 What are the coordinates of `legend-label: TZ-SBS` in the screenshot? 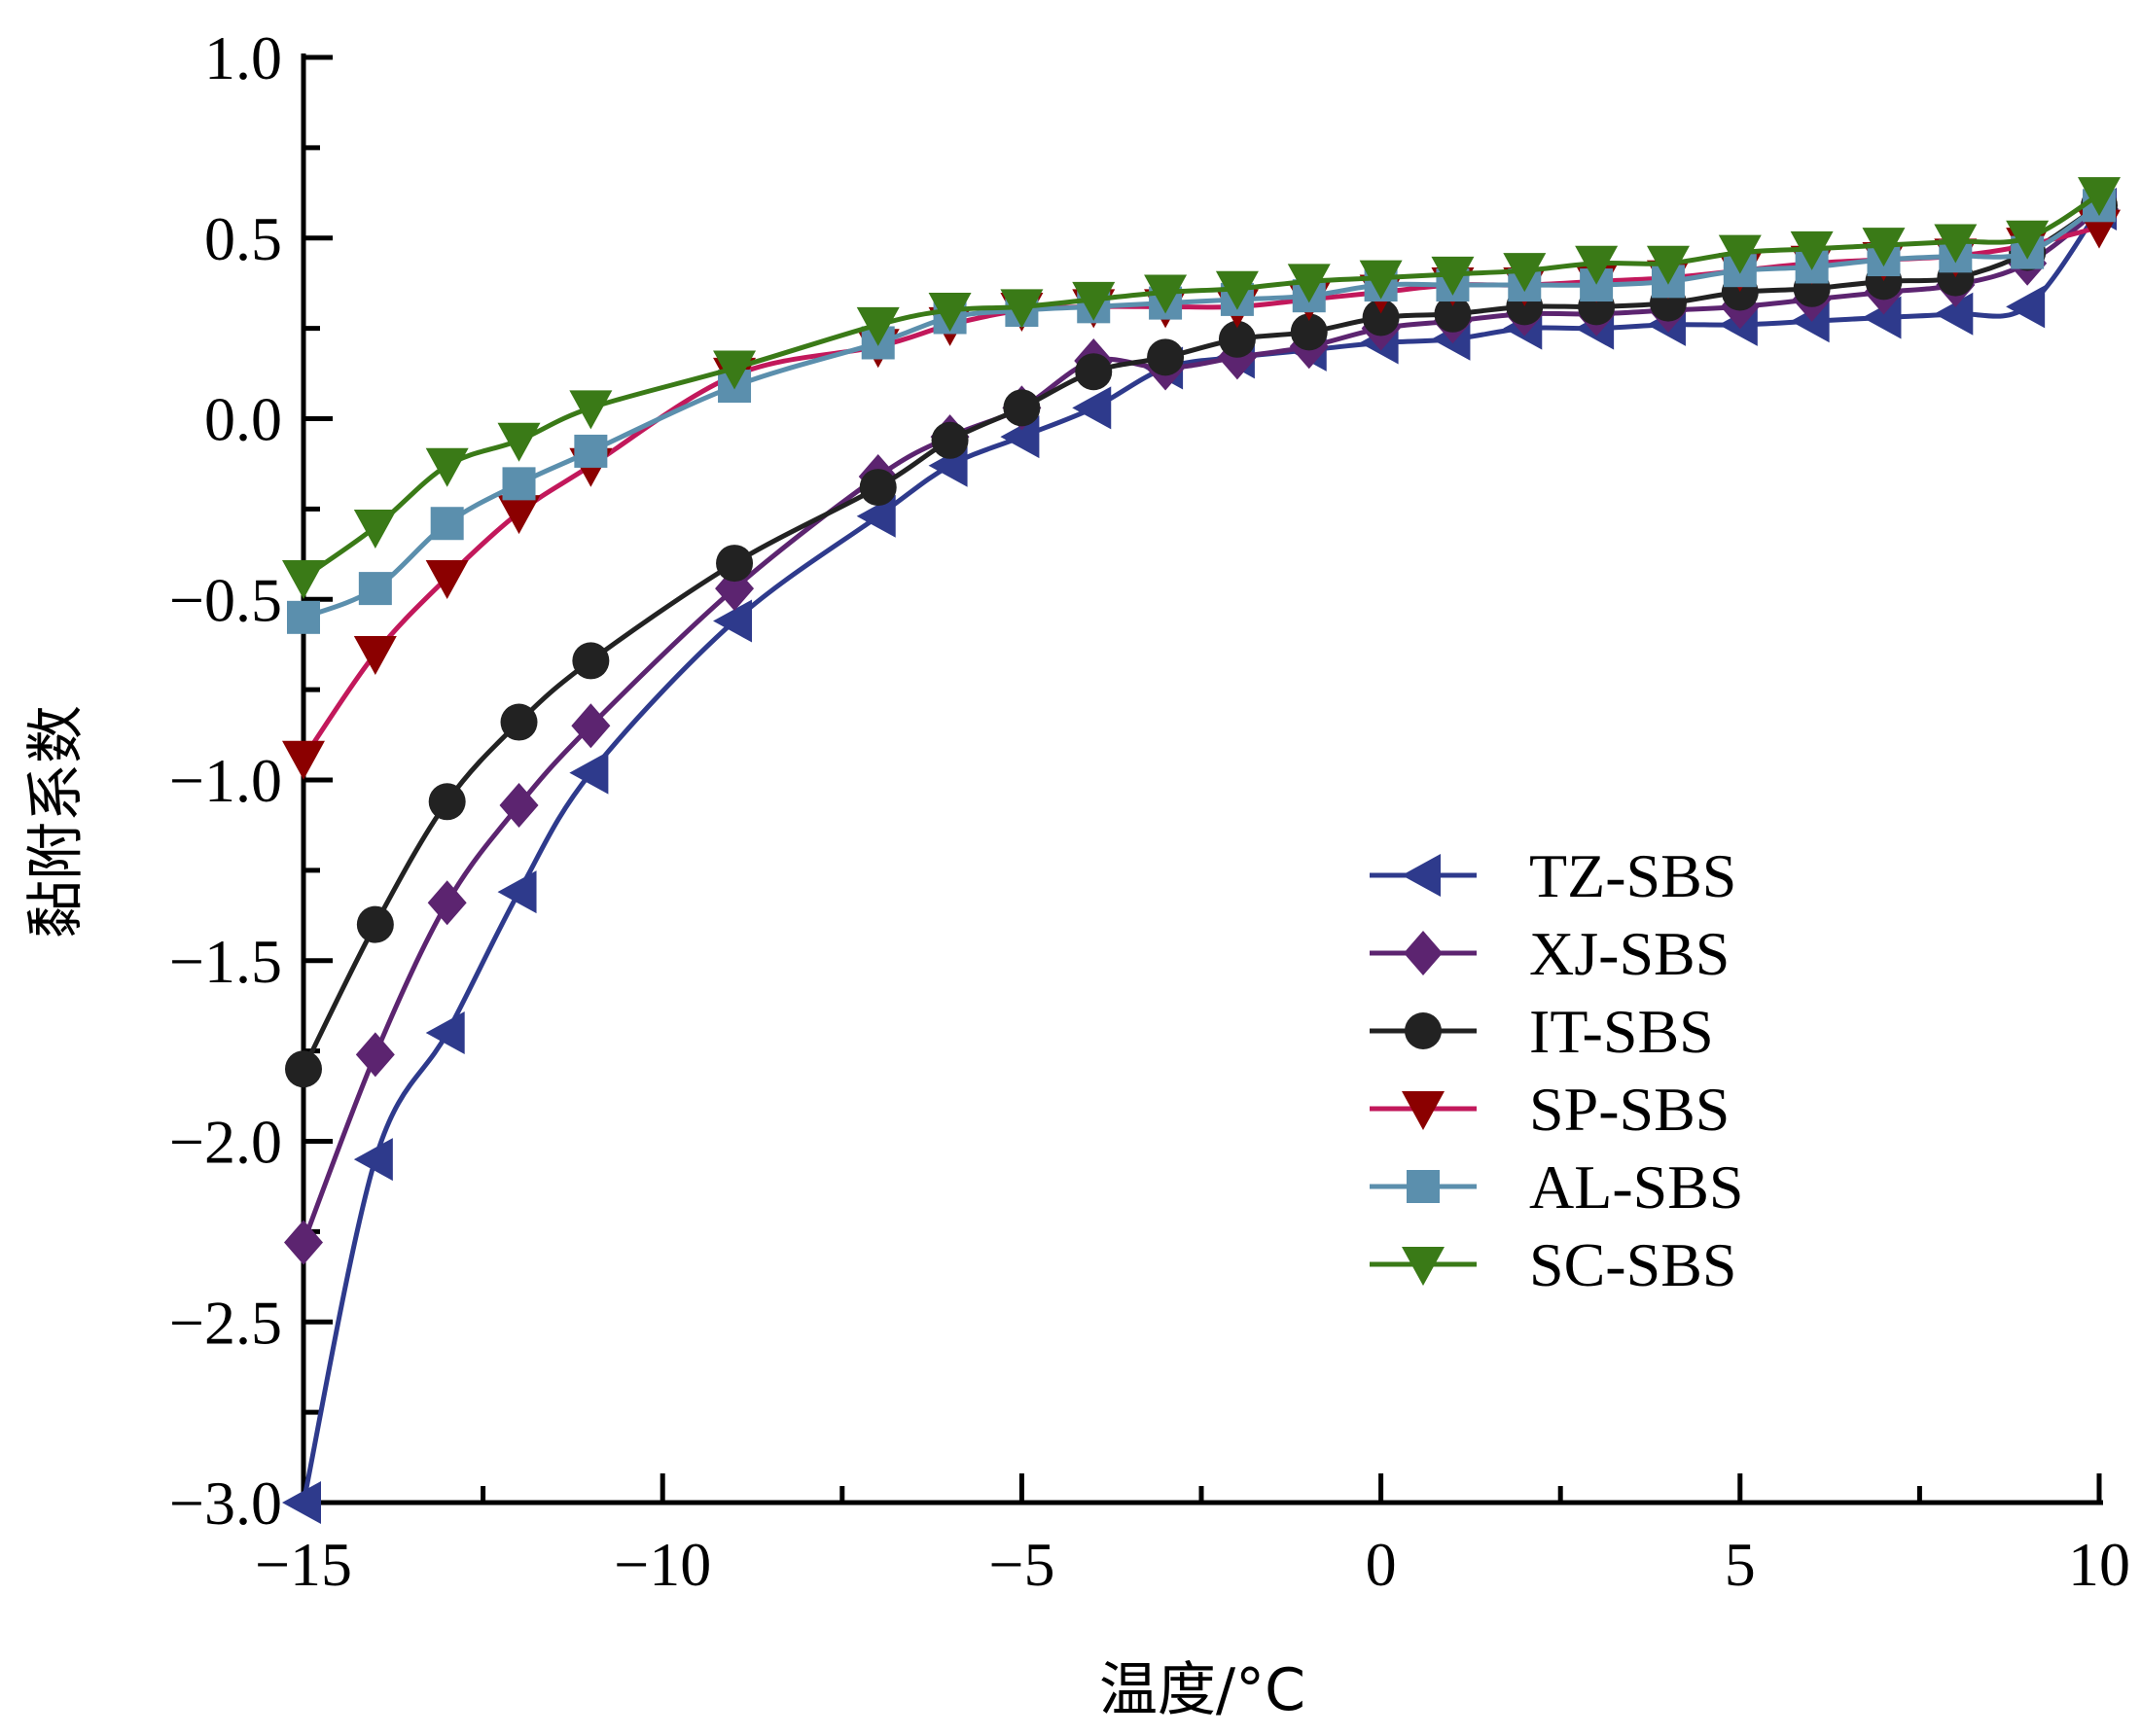 It's located at (1632, 876).